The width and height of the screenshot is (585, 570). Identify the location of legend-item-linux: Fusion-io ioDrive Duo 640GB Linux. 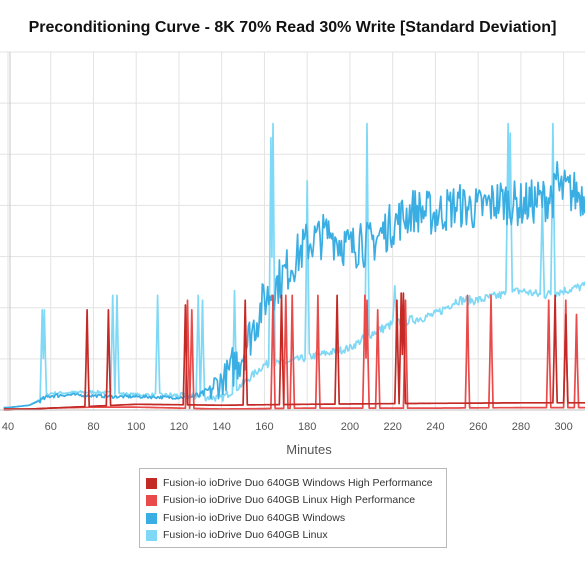
(237, 535).